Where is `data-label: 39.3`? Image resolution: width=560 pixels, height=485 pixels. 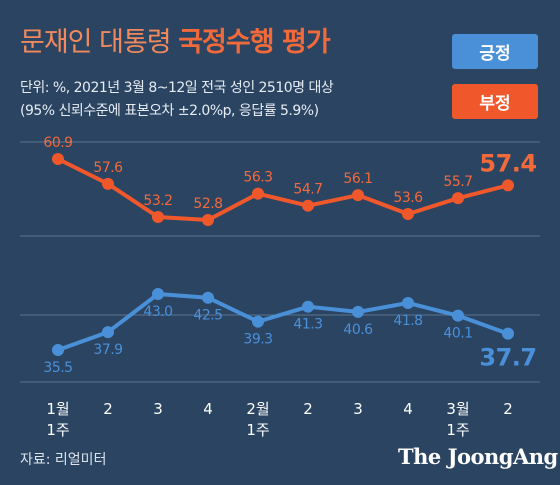 data-label: 39.3 is located at coordinates (257, 340).